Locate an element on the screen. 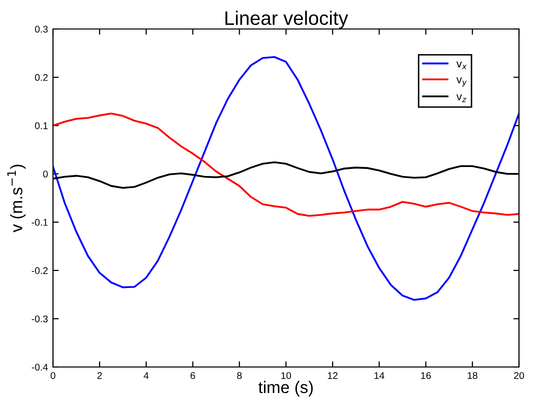 The height and width of the screenshot is (404, 534). y-tick-label: -0.3 is located at coordinates (40, 318).